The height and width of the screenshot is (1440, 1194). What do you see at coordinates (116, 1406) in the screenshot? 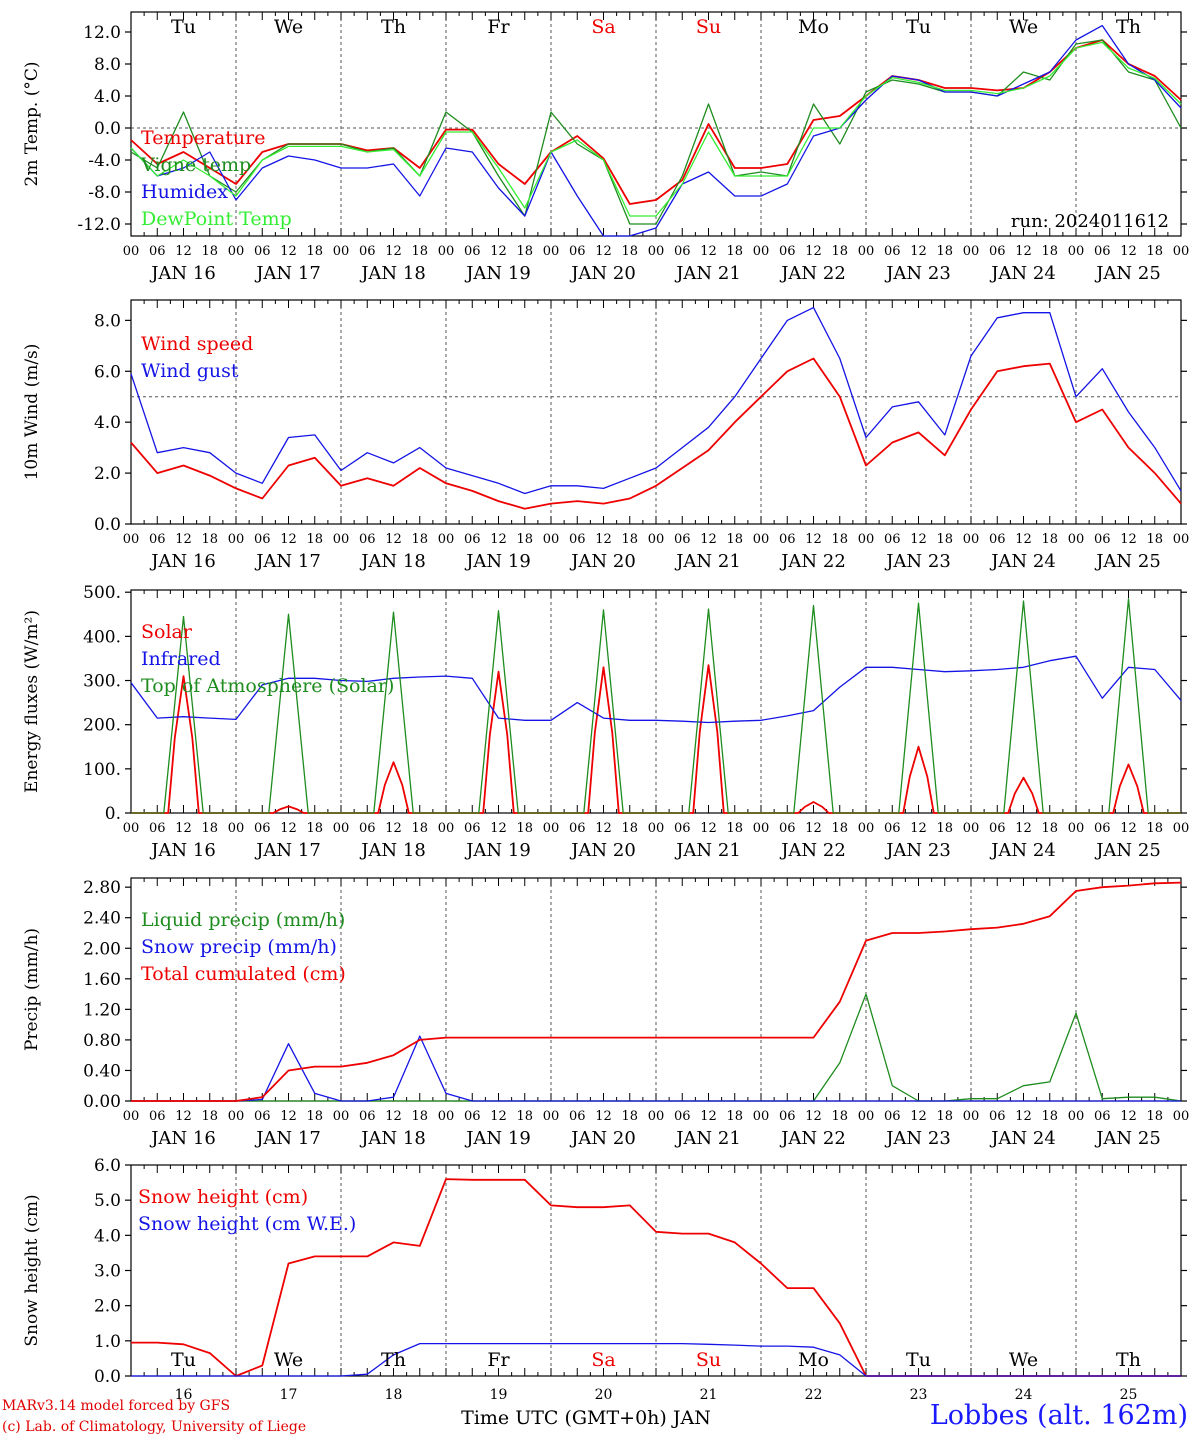
I see `model-credit: MARv3.14 model forced by GFS` at bounding box center [116, 1406].